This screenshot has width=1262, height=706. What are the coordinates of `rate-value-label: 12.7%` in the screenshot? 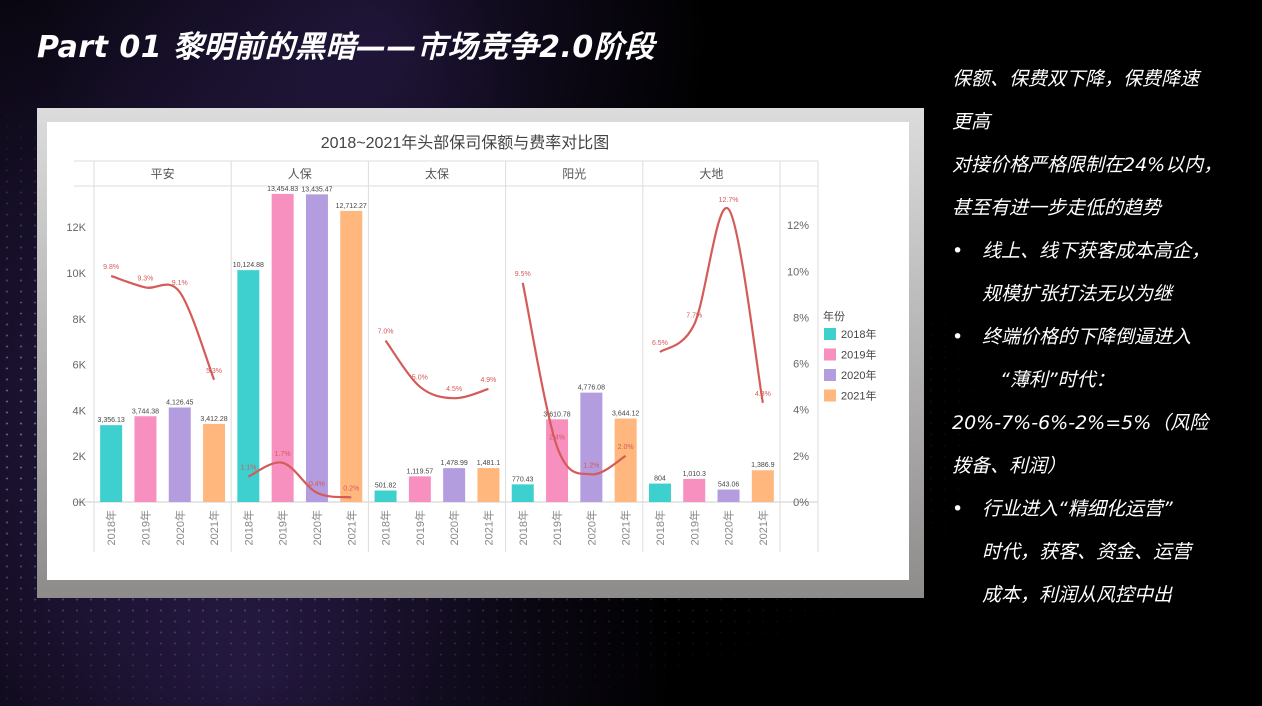 It's located at (729, 200).